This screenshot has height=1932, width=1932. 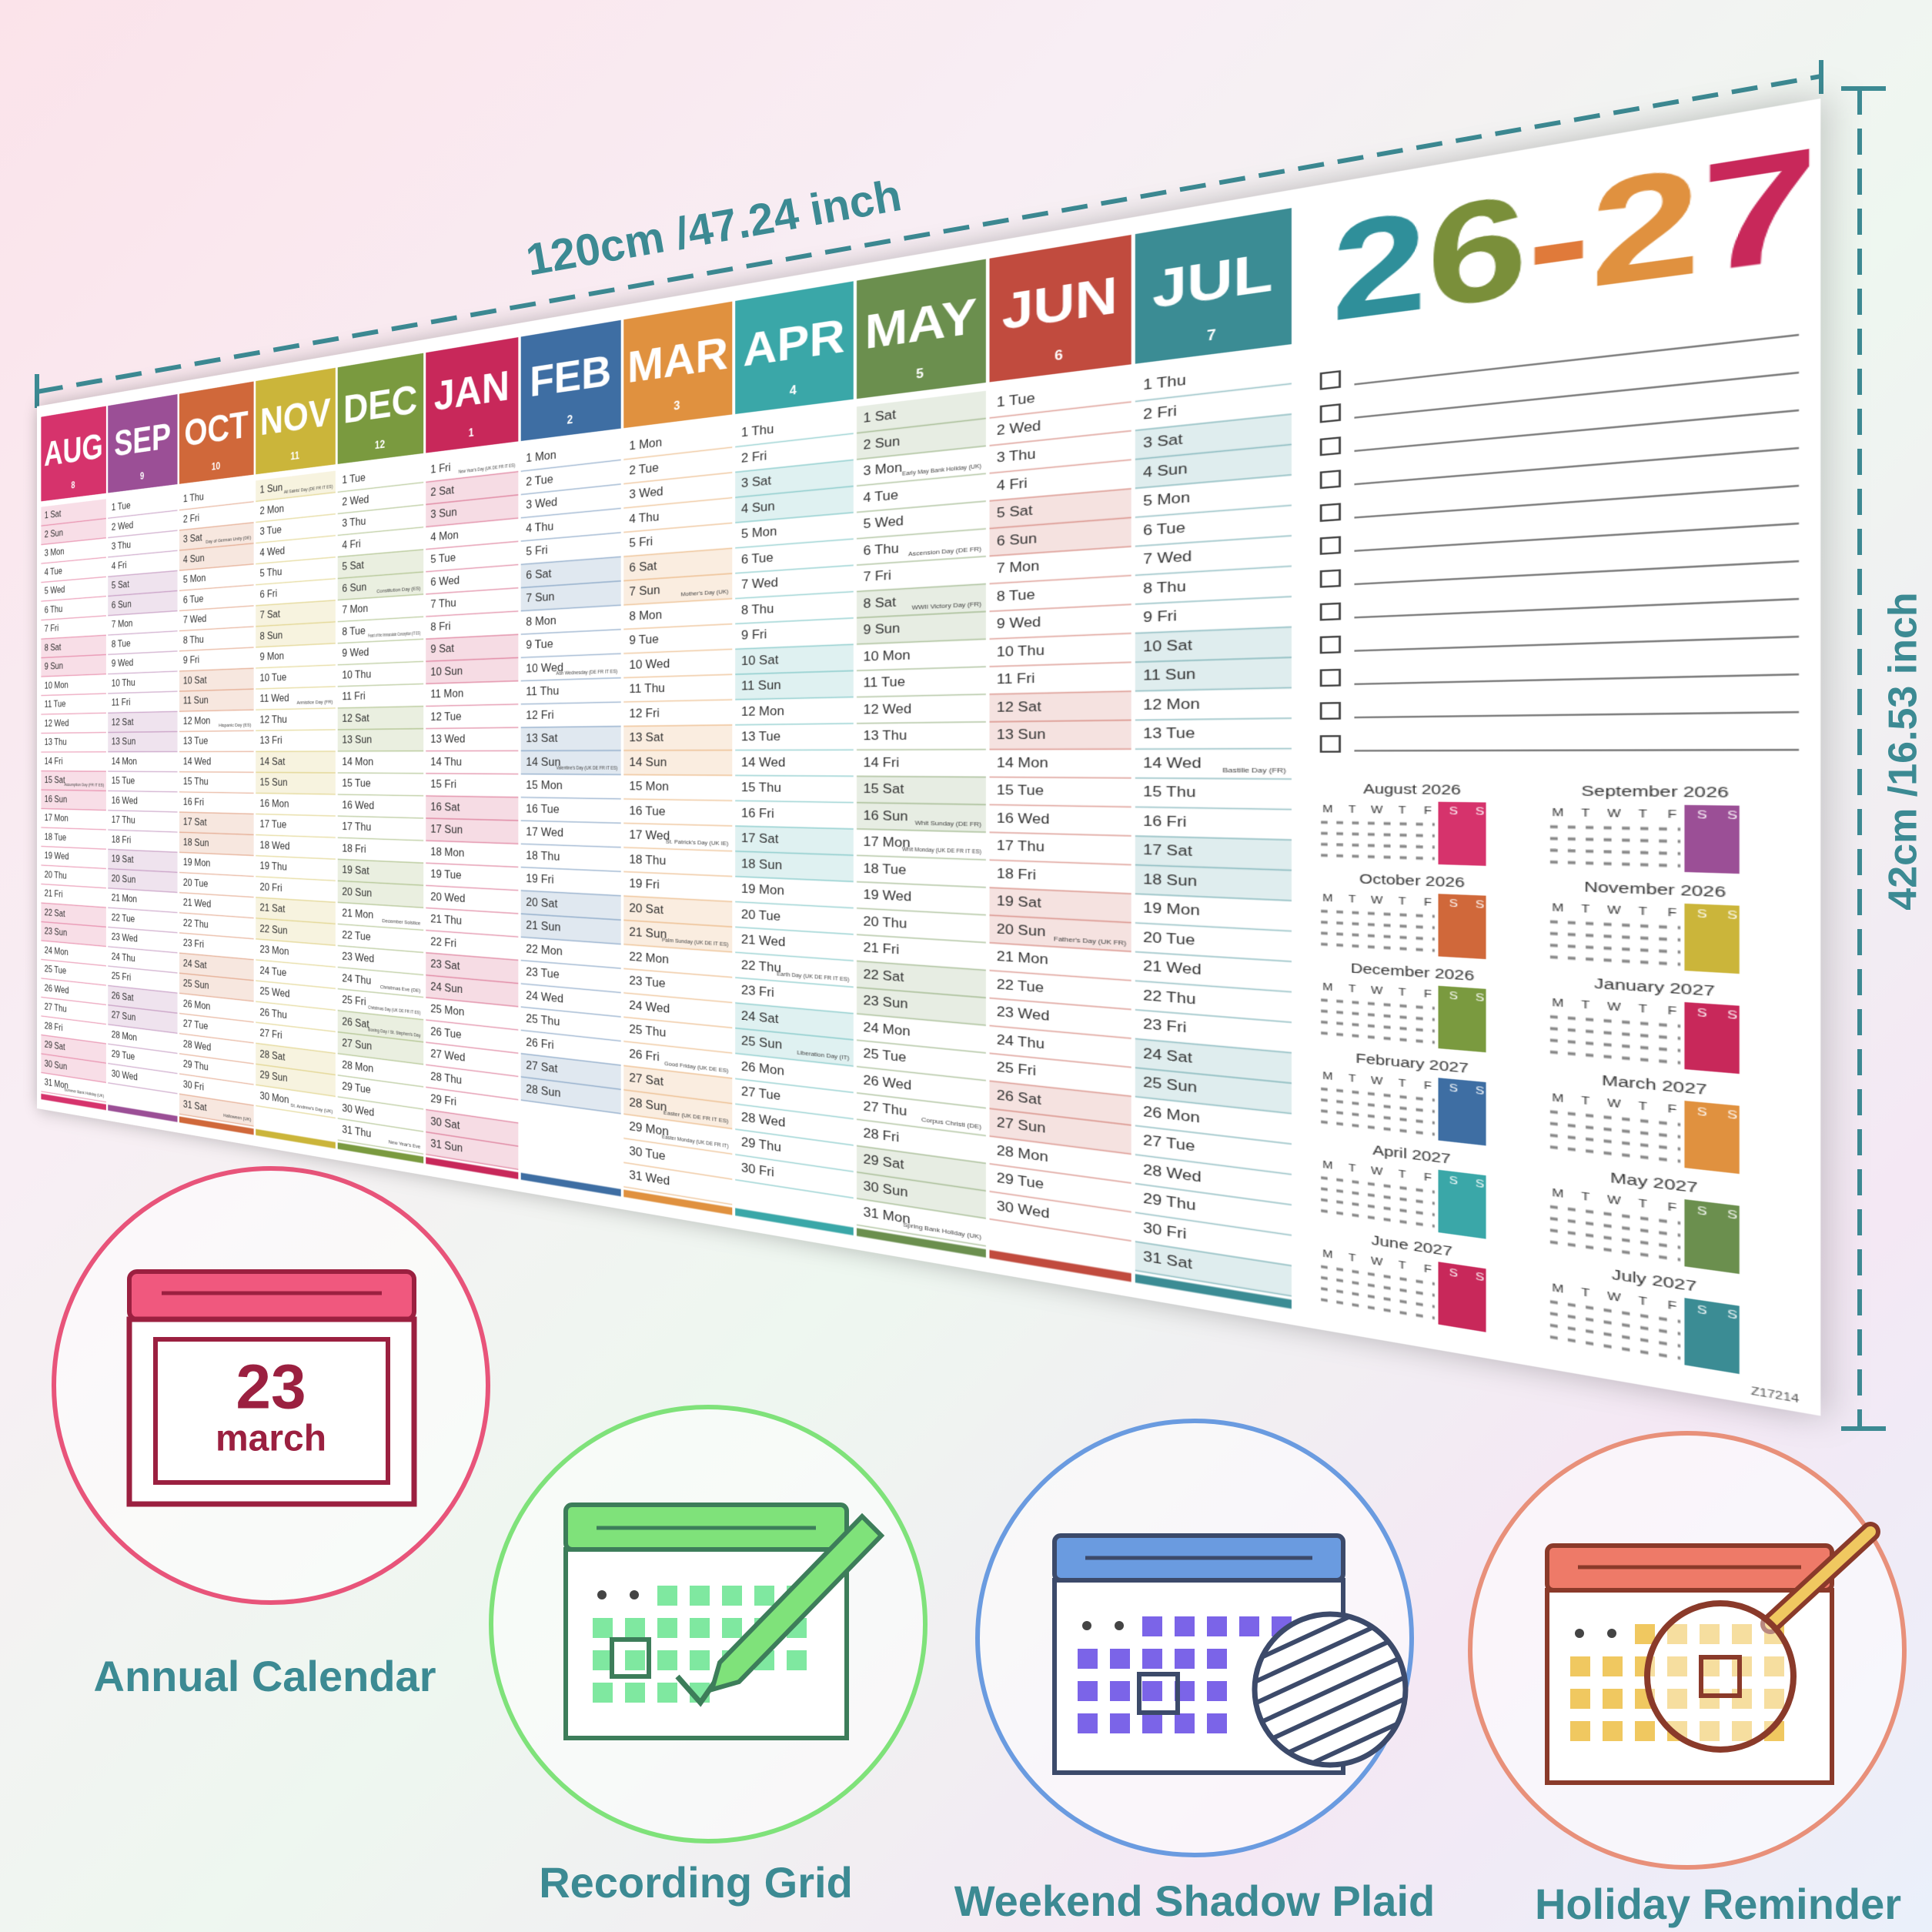 I want to click on mini-title: May 2027, so click(x=1654, y=1183).